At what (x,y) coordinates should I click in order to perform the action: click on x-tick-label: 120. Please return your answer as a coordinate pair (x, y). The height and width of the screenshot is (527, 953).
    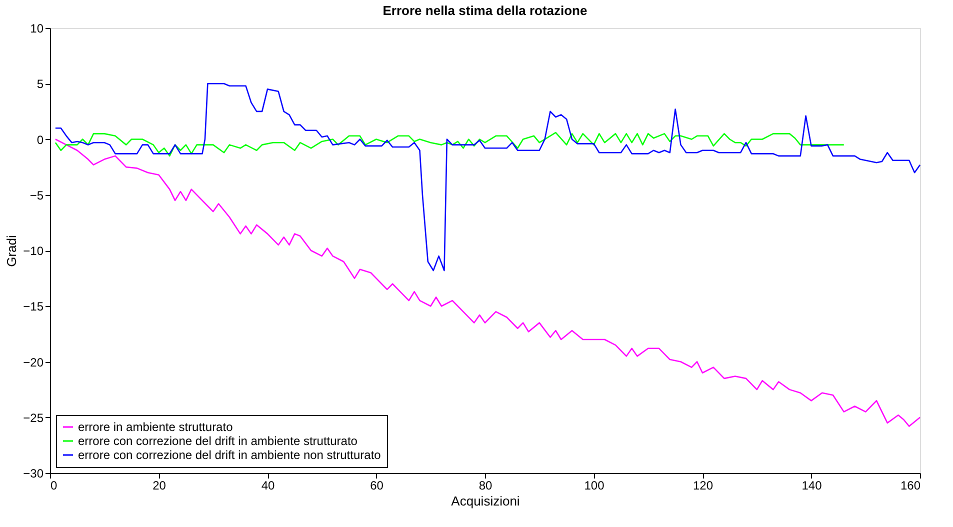
    Looking at the image, I should click on (703, 485).